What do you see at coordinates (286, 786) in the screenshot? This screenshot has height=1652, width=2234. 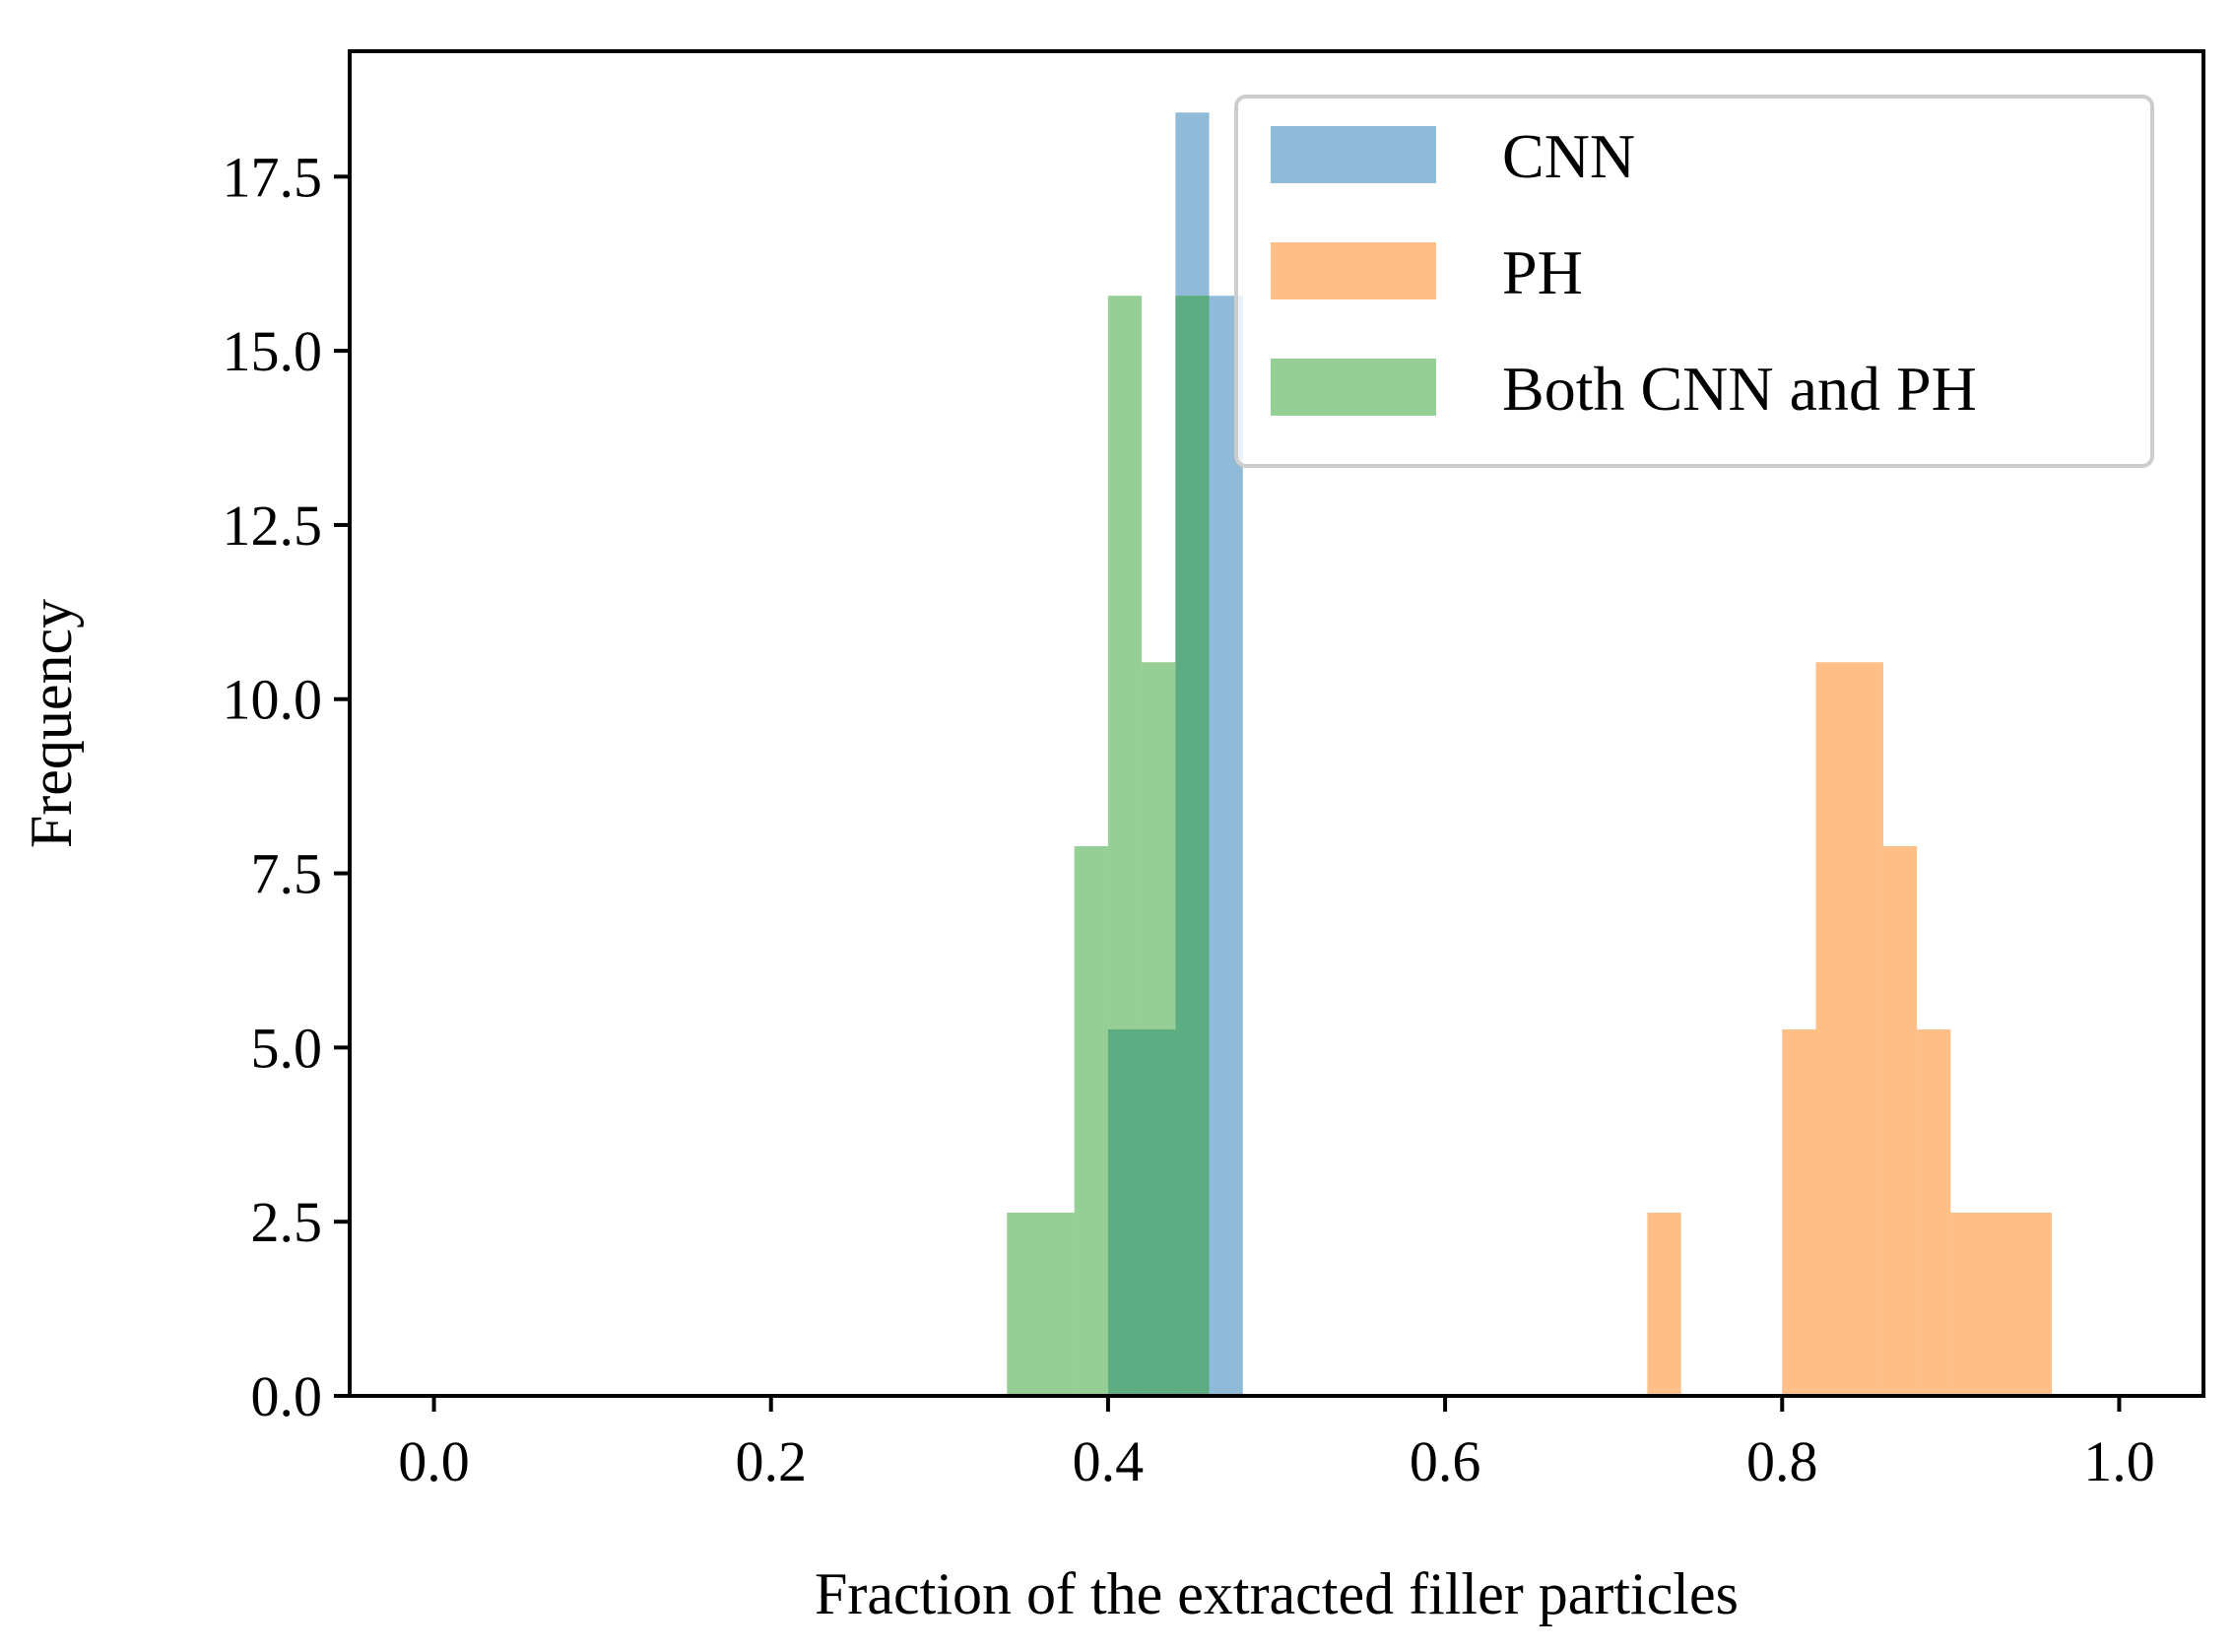 I see `y-axis: 0.0 2.5 5.0 7.5 10.0 12.5 15.0 17.5` at bounding box center [286, 786].